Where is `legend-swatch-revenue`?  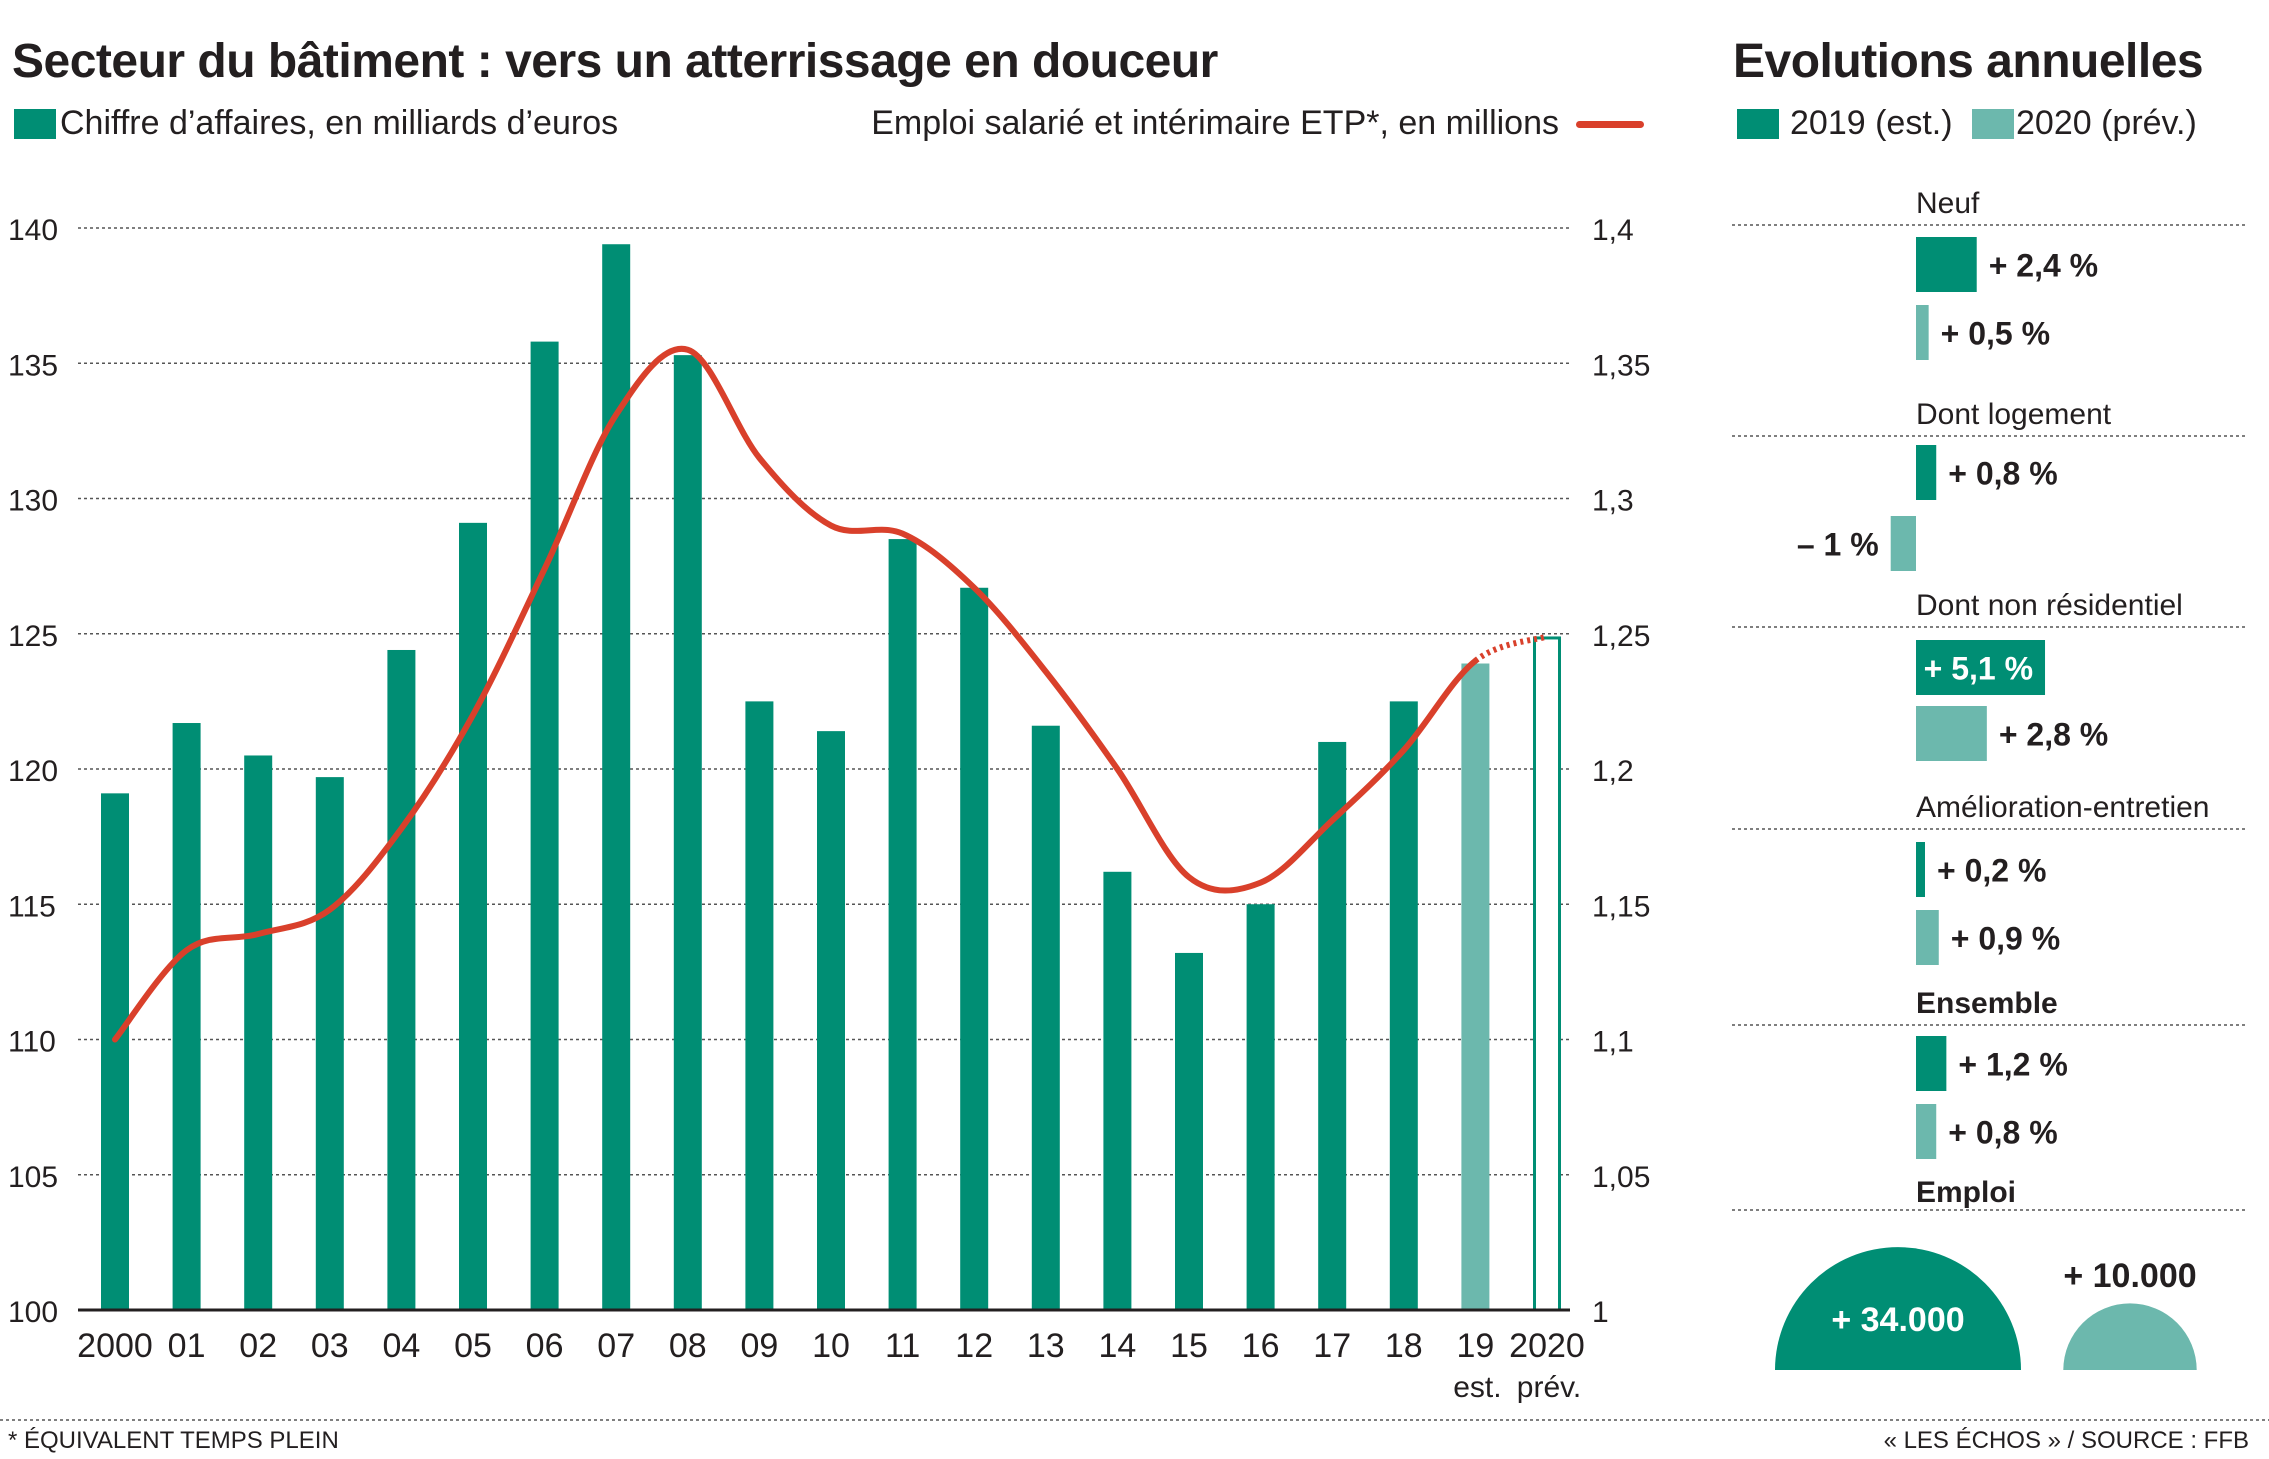
legend-swatch-revenue is located at coordinates (35, 124).